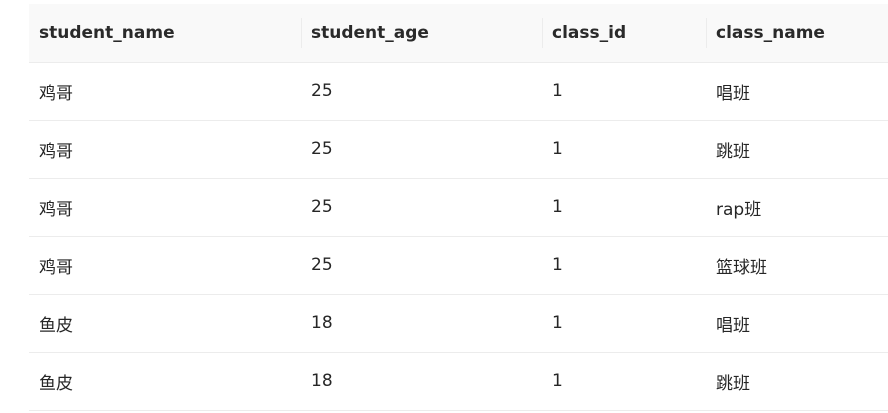  I want to click on column-header-class-name: class_name, so click(797, 33).